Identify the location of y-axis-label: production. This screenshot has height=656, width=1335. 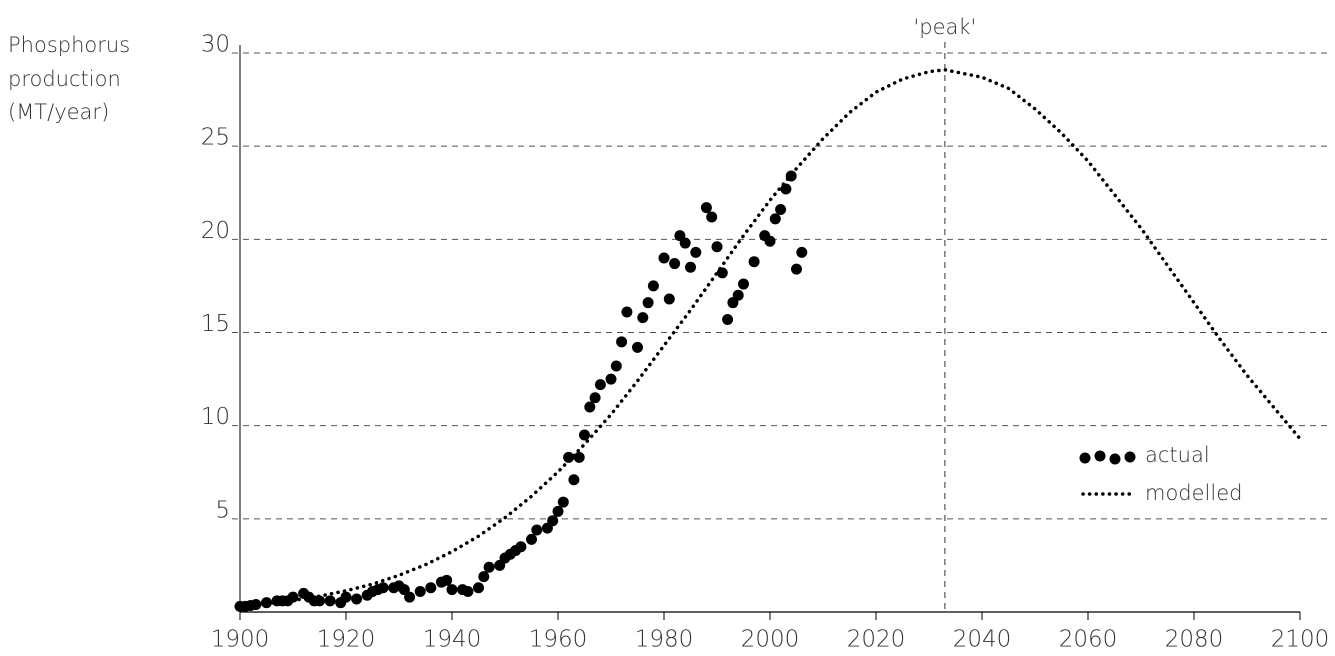
(64, 79).